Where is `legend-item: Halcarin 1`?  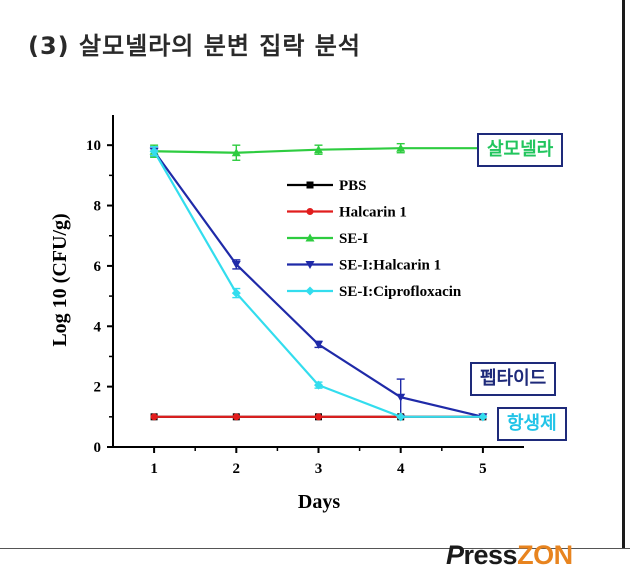
legend-item: Halcarin 1 is located at coordinates (347, 213).